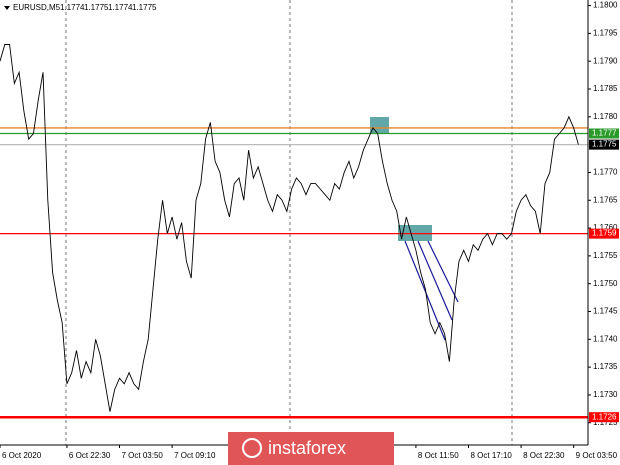 This screenshot has height=465, width=620. I want to click on level-label: 1.1726, so click(604, 416).